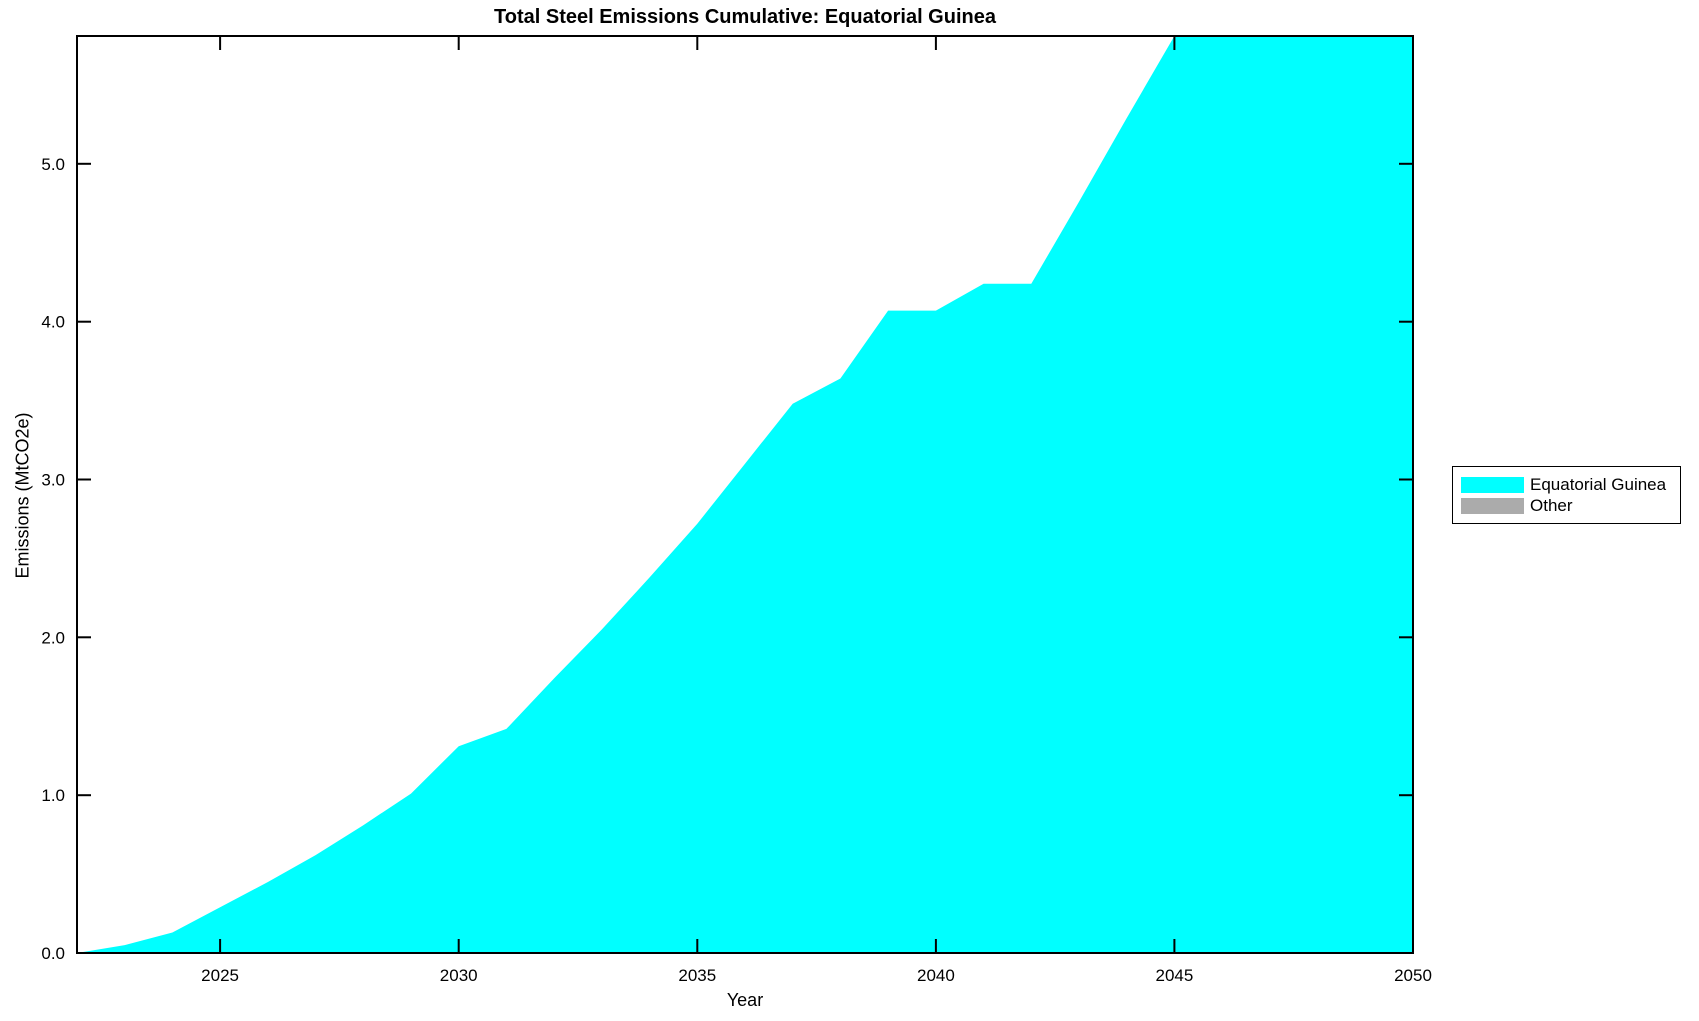  I want to click on legend-label-other: Other, so click(1551, 505).